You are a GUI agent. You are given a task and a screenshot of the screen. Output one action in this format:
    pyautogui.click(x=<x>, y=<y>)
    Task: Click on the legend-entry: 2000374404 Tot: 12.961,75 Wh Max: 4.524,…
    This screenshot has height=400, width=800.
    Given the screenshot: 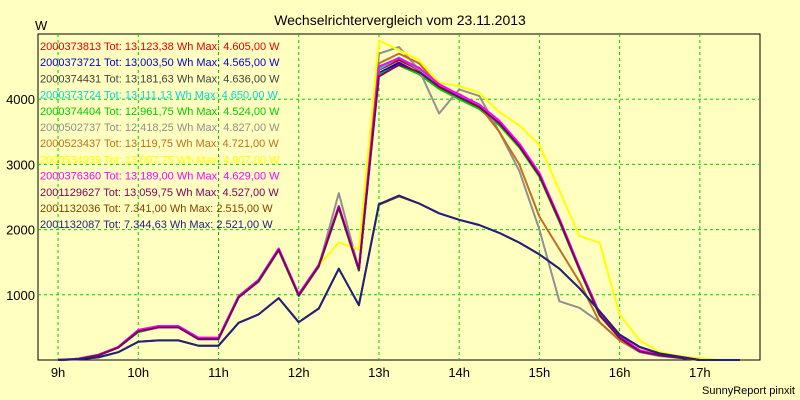 What is the action you would take?
    pyautogui.click(x=160, y=112)
    